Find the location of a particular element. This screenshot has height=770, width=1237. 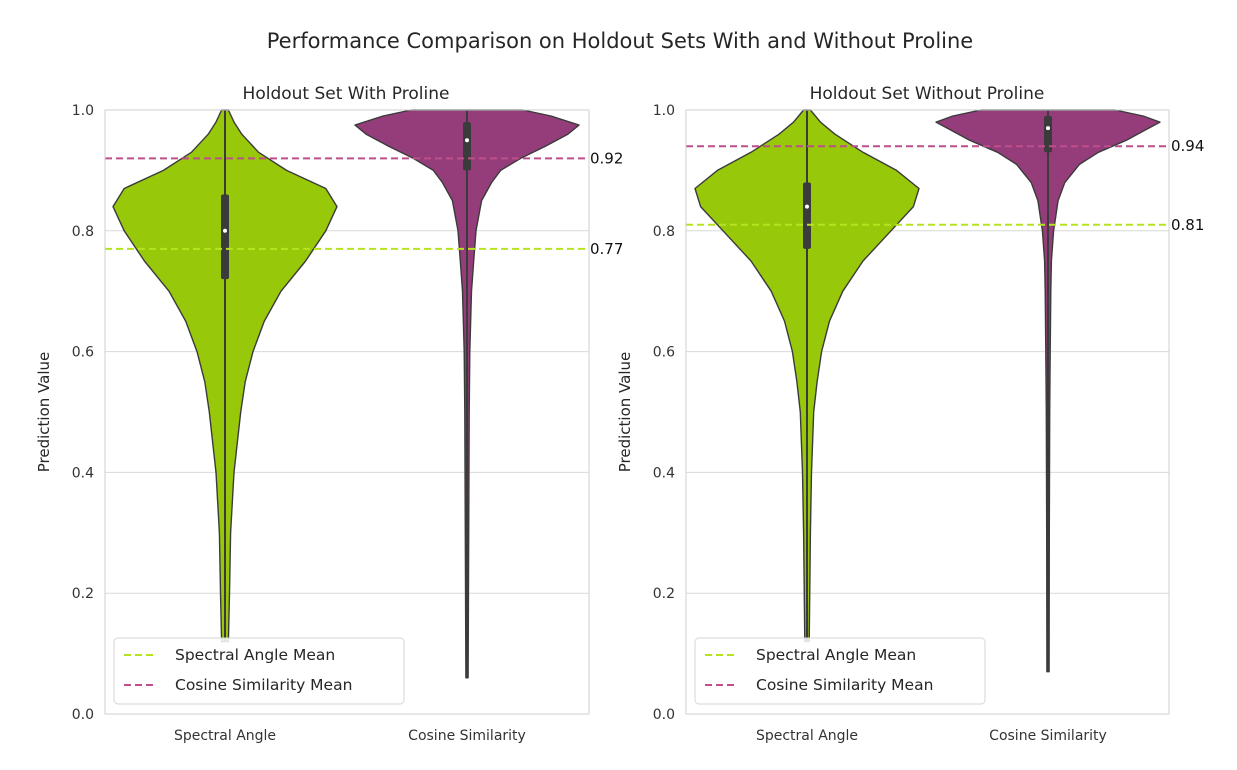

mean-label-spectral-angle: 0.81 is located at coordinates (1187, 225).